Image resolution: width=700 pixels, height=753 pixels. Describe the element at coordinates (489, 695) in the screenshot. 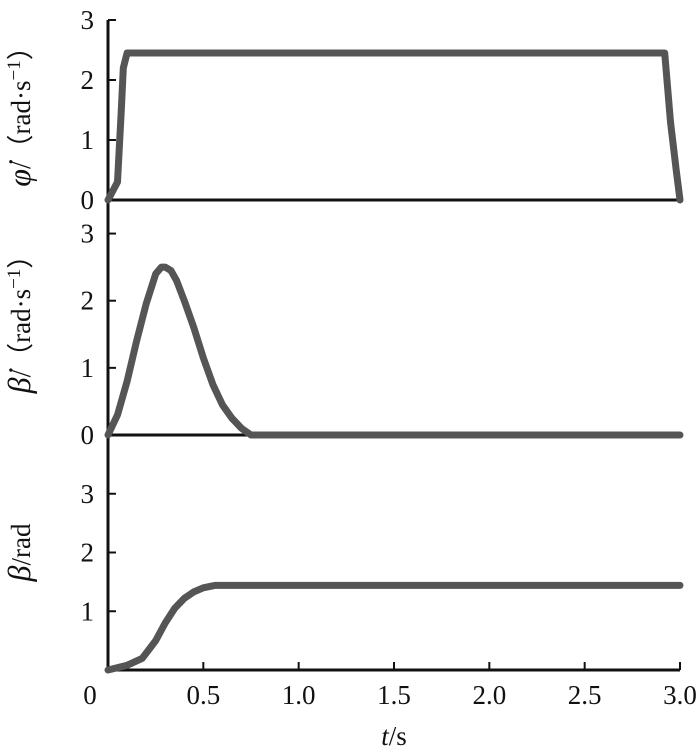

I see `x-tick-label: 2.0` at that location.